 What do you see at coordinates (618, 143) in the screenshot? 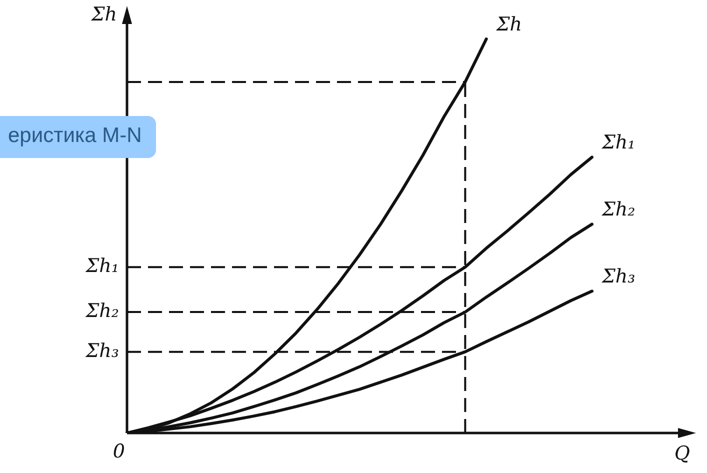
I see `series-label: Σh₁` at bounding box center [618, 143].